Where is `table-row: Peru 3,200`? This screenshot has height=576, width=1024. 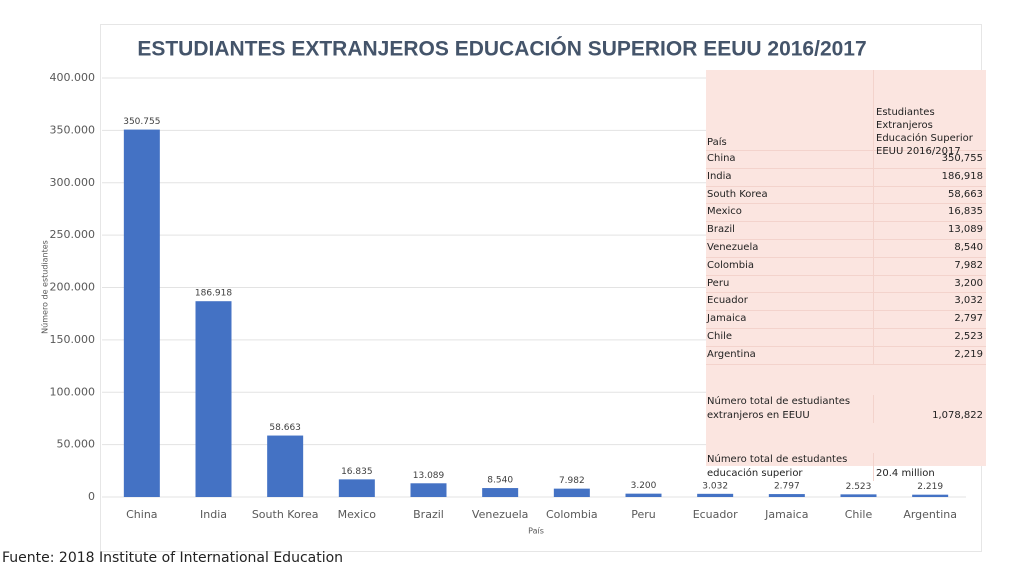 table-row: Peru 3,200 is located at coordinates (846, 284).